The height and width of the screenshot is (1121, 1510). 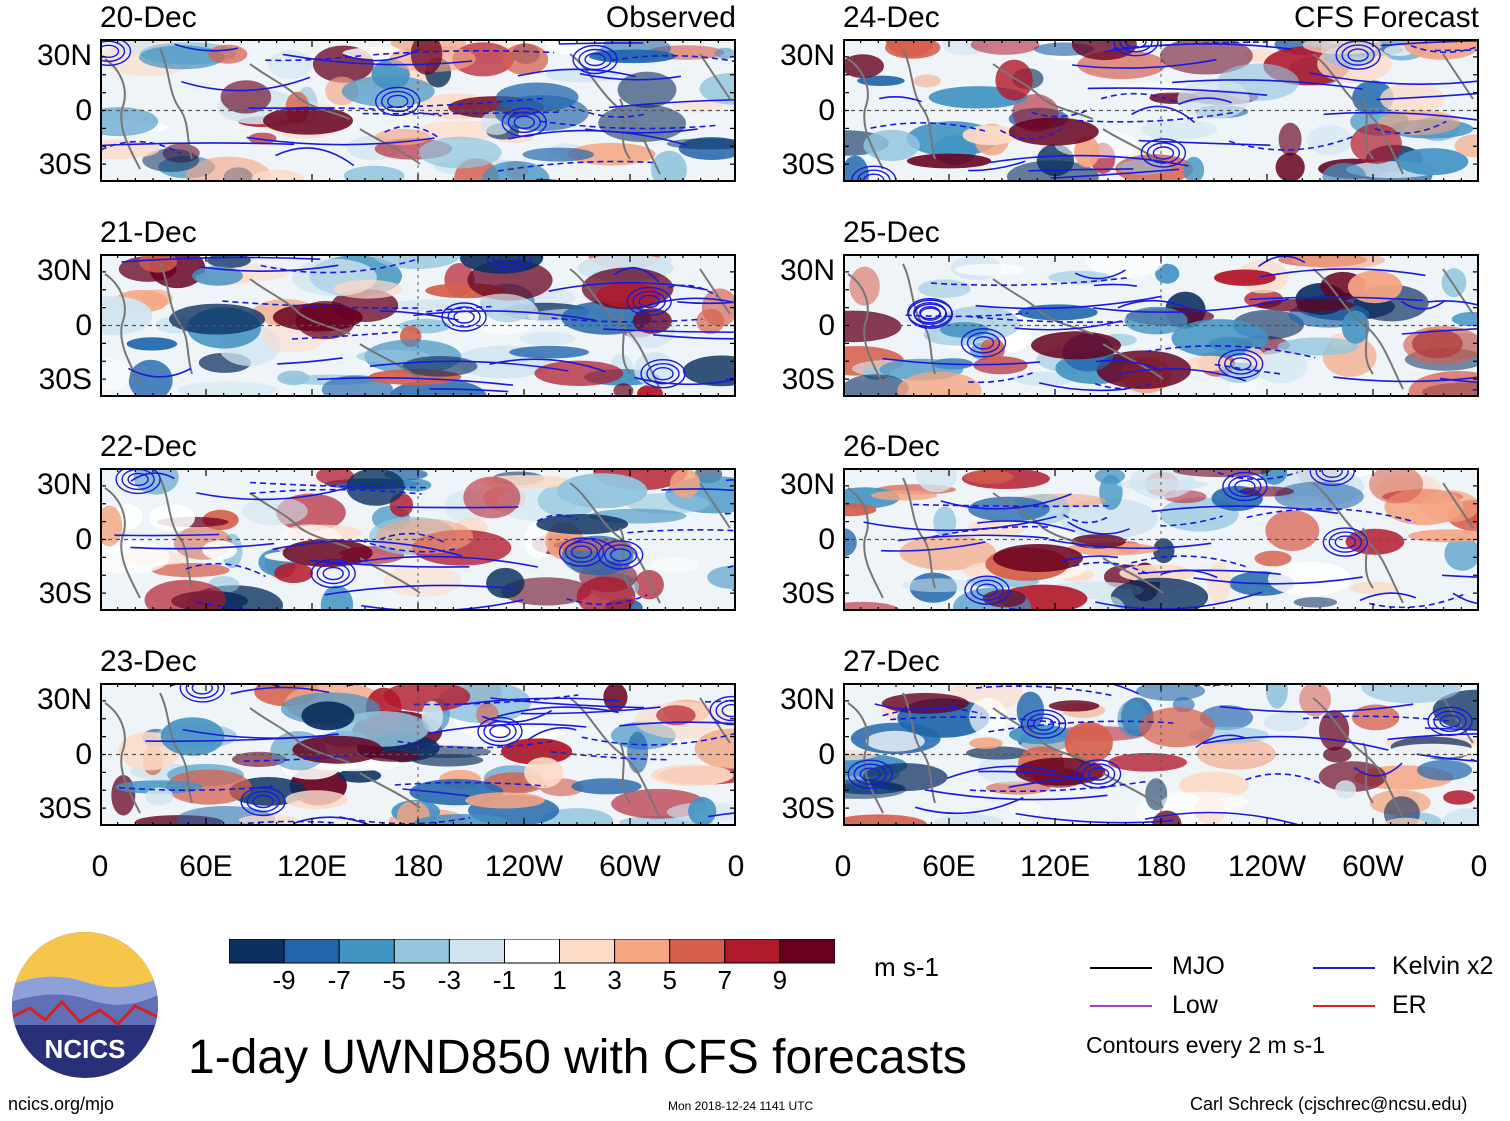 I want to click on lon-tick-label: 120E, so click(x=1055, y=866).